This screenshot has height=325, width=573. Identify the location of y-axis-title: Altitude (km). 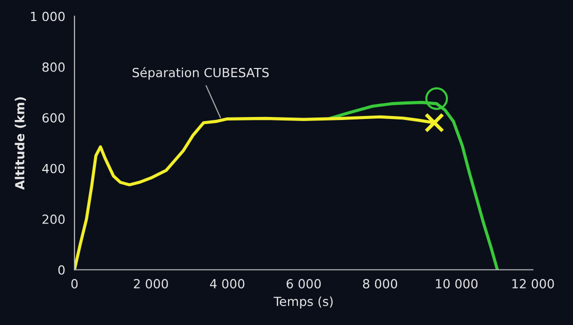
(20, 143).